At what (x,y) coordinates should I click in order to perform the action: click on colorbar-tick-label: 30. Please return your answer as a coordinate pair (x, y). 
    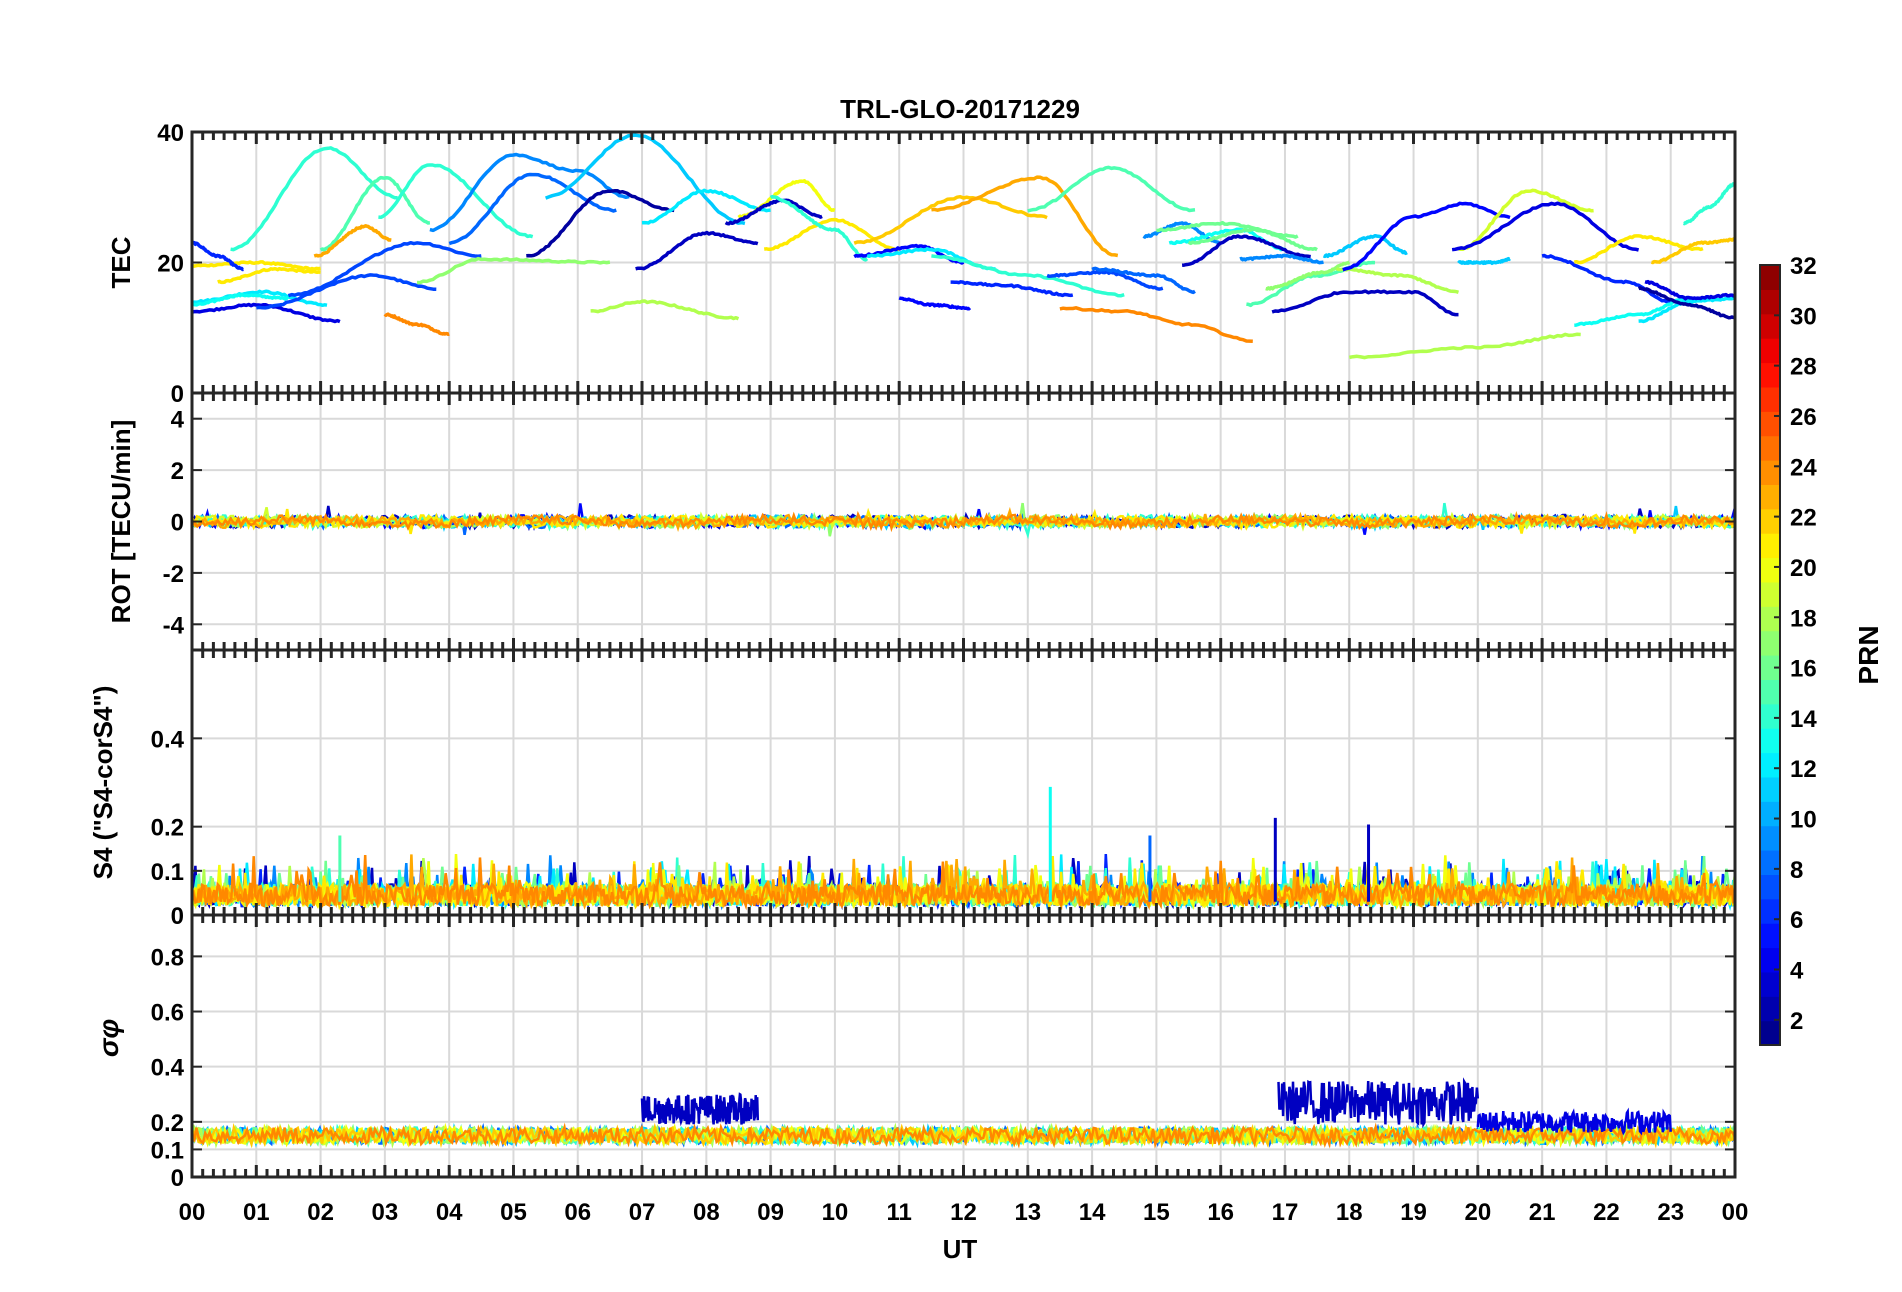
    Looking at the image, I should click on (1803, 316).